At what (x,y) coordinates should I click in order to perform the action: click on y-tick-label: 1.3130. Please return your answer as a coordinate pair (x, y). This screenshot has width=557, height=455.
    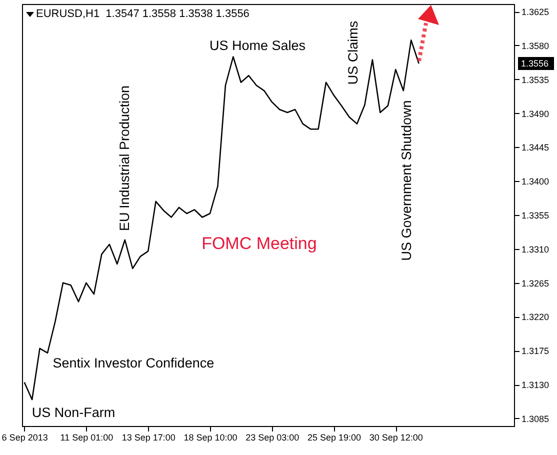
    Looking at the image, I should click on (536, 385).